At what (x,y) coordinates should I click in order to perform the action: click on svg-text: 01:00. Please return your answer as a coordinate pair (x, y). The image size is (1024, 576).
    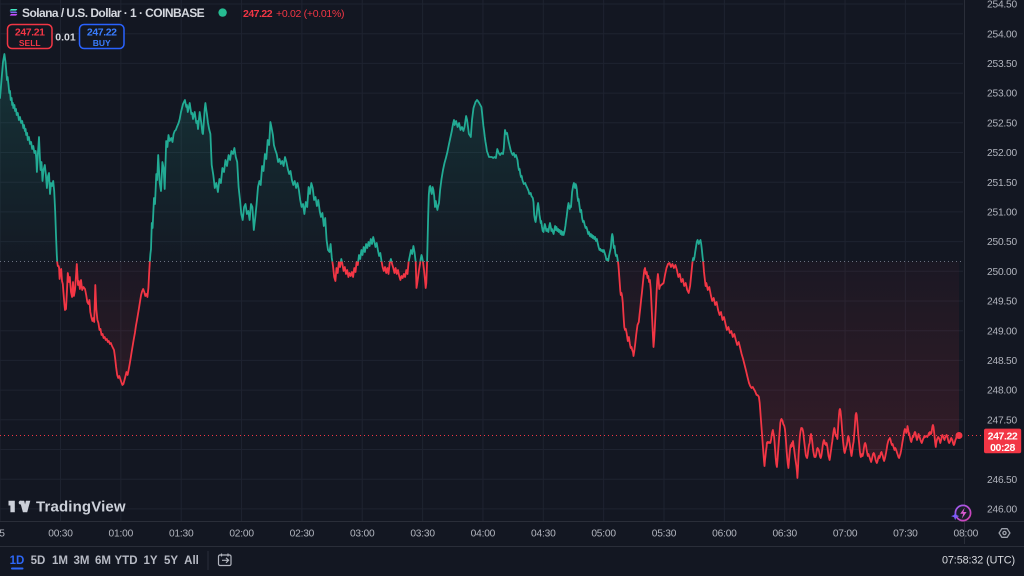
    Looking at the image, I should click on (121, 534).